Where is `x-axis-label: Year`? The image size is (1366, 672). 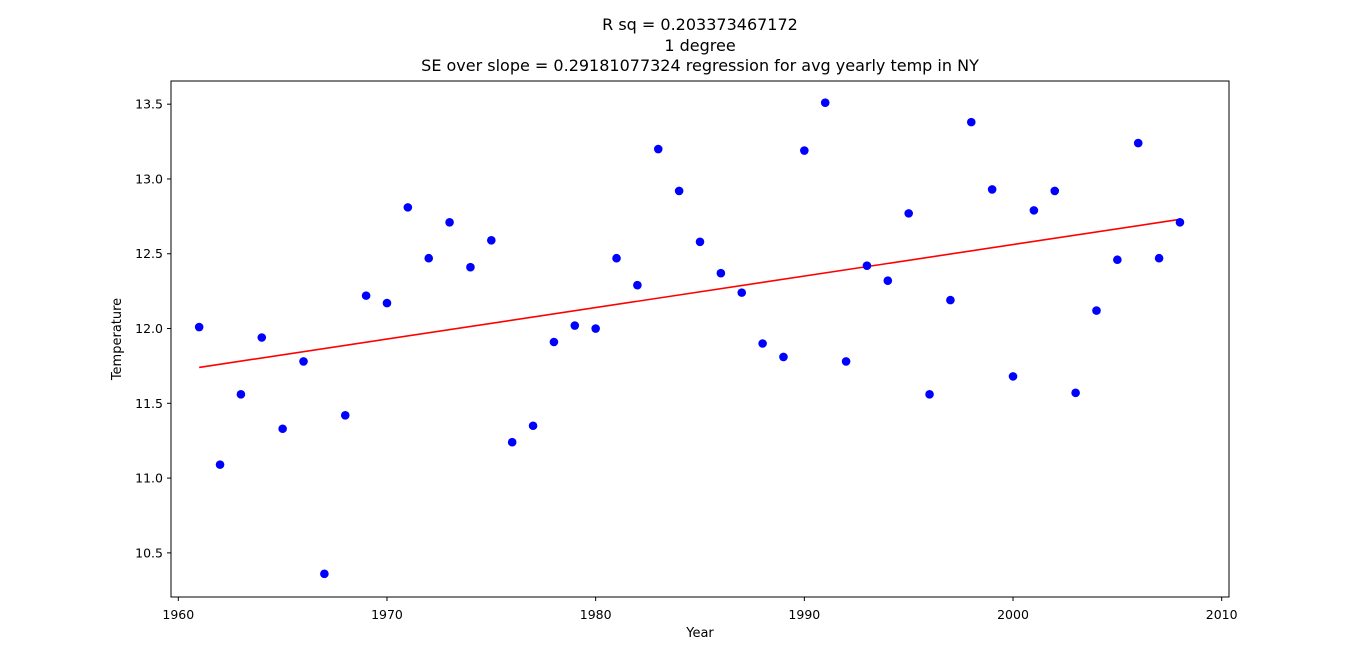
x-axis-label: Year is located at coordinates (699, 633).